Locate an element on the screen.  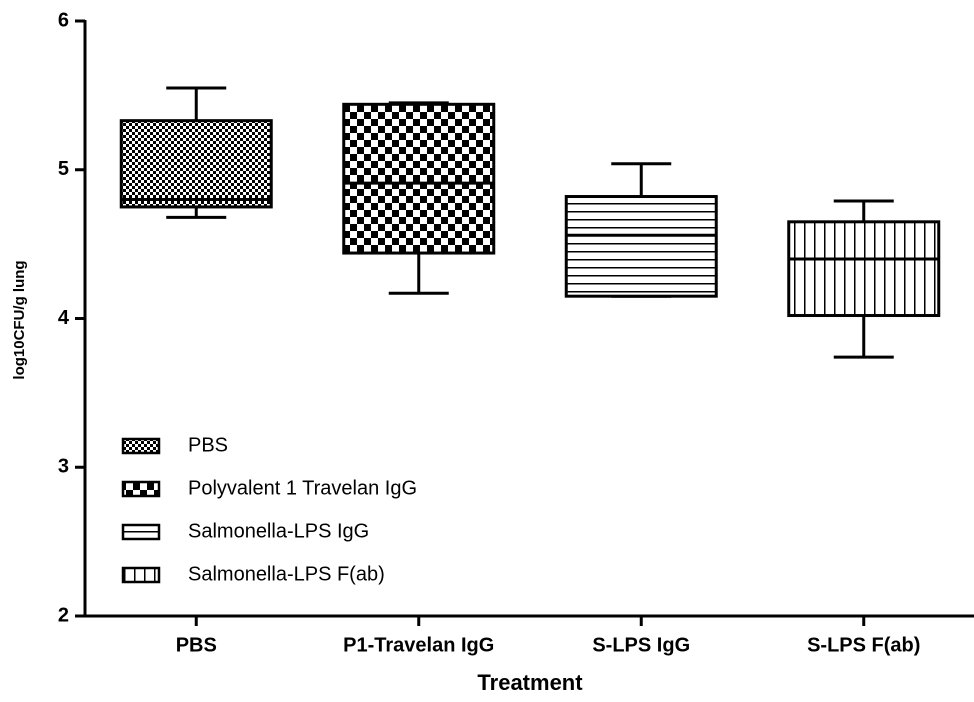
legend-label: Polyvalent 1 Travelan IgG is located at coordinates (302, 488).